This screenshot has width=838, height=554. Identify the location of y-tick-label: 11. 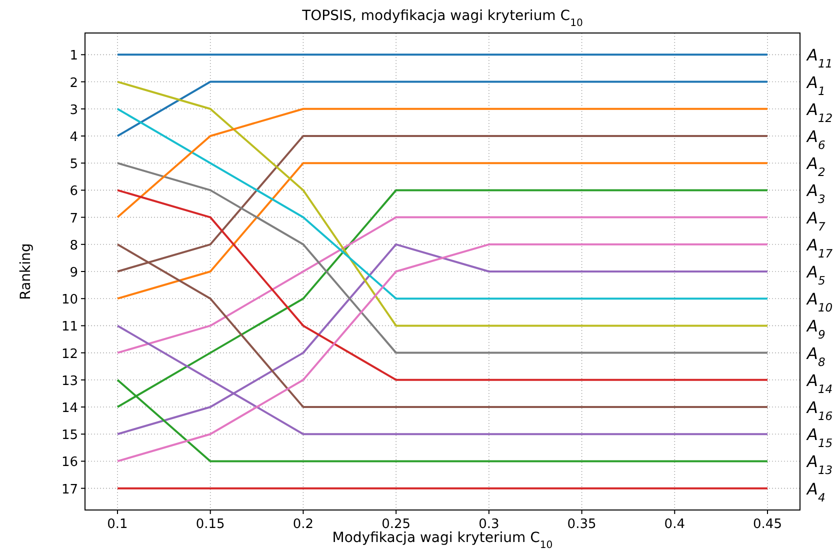
(69, 327).